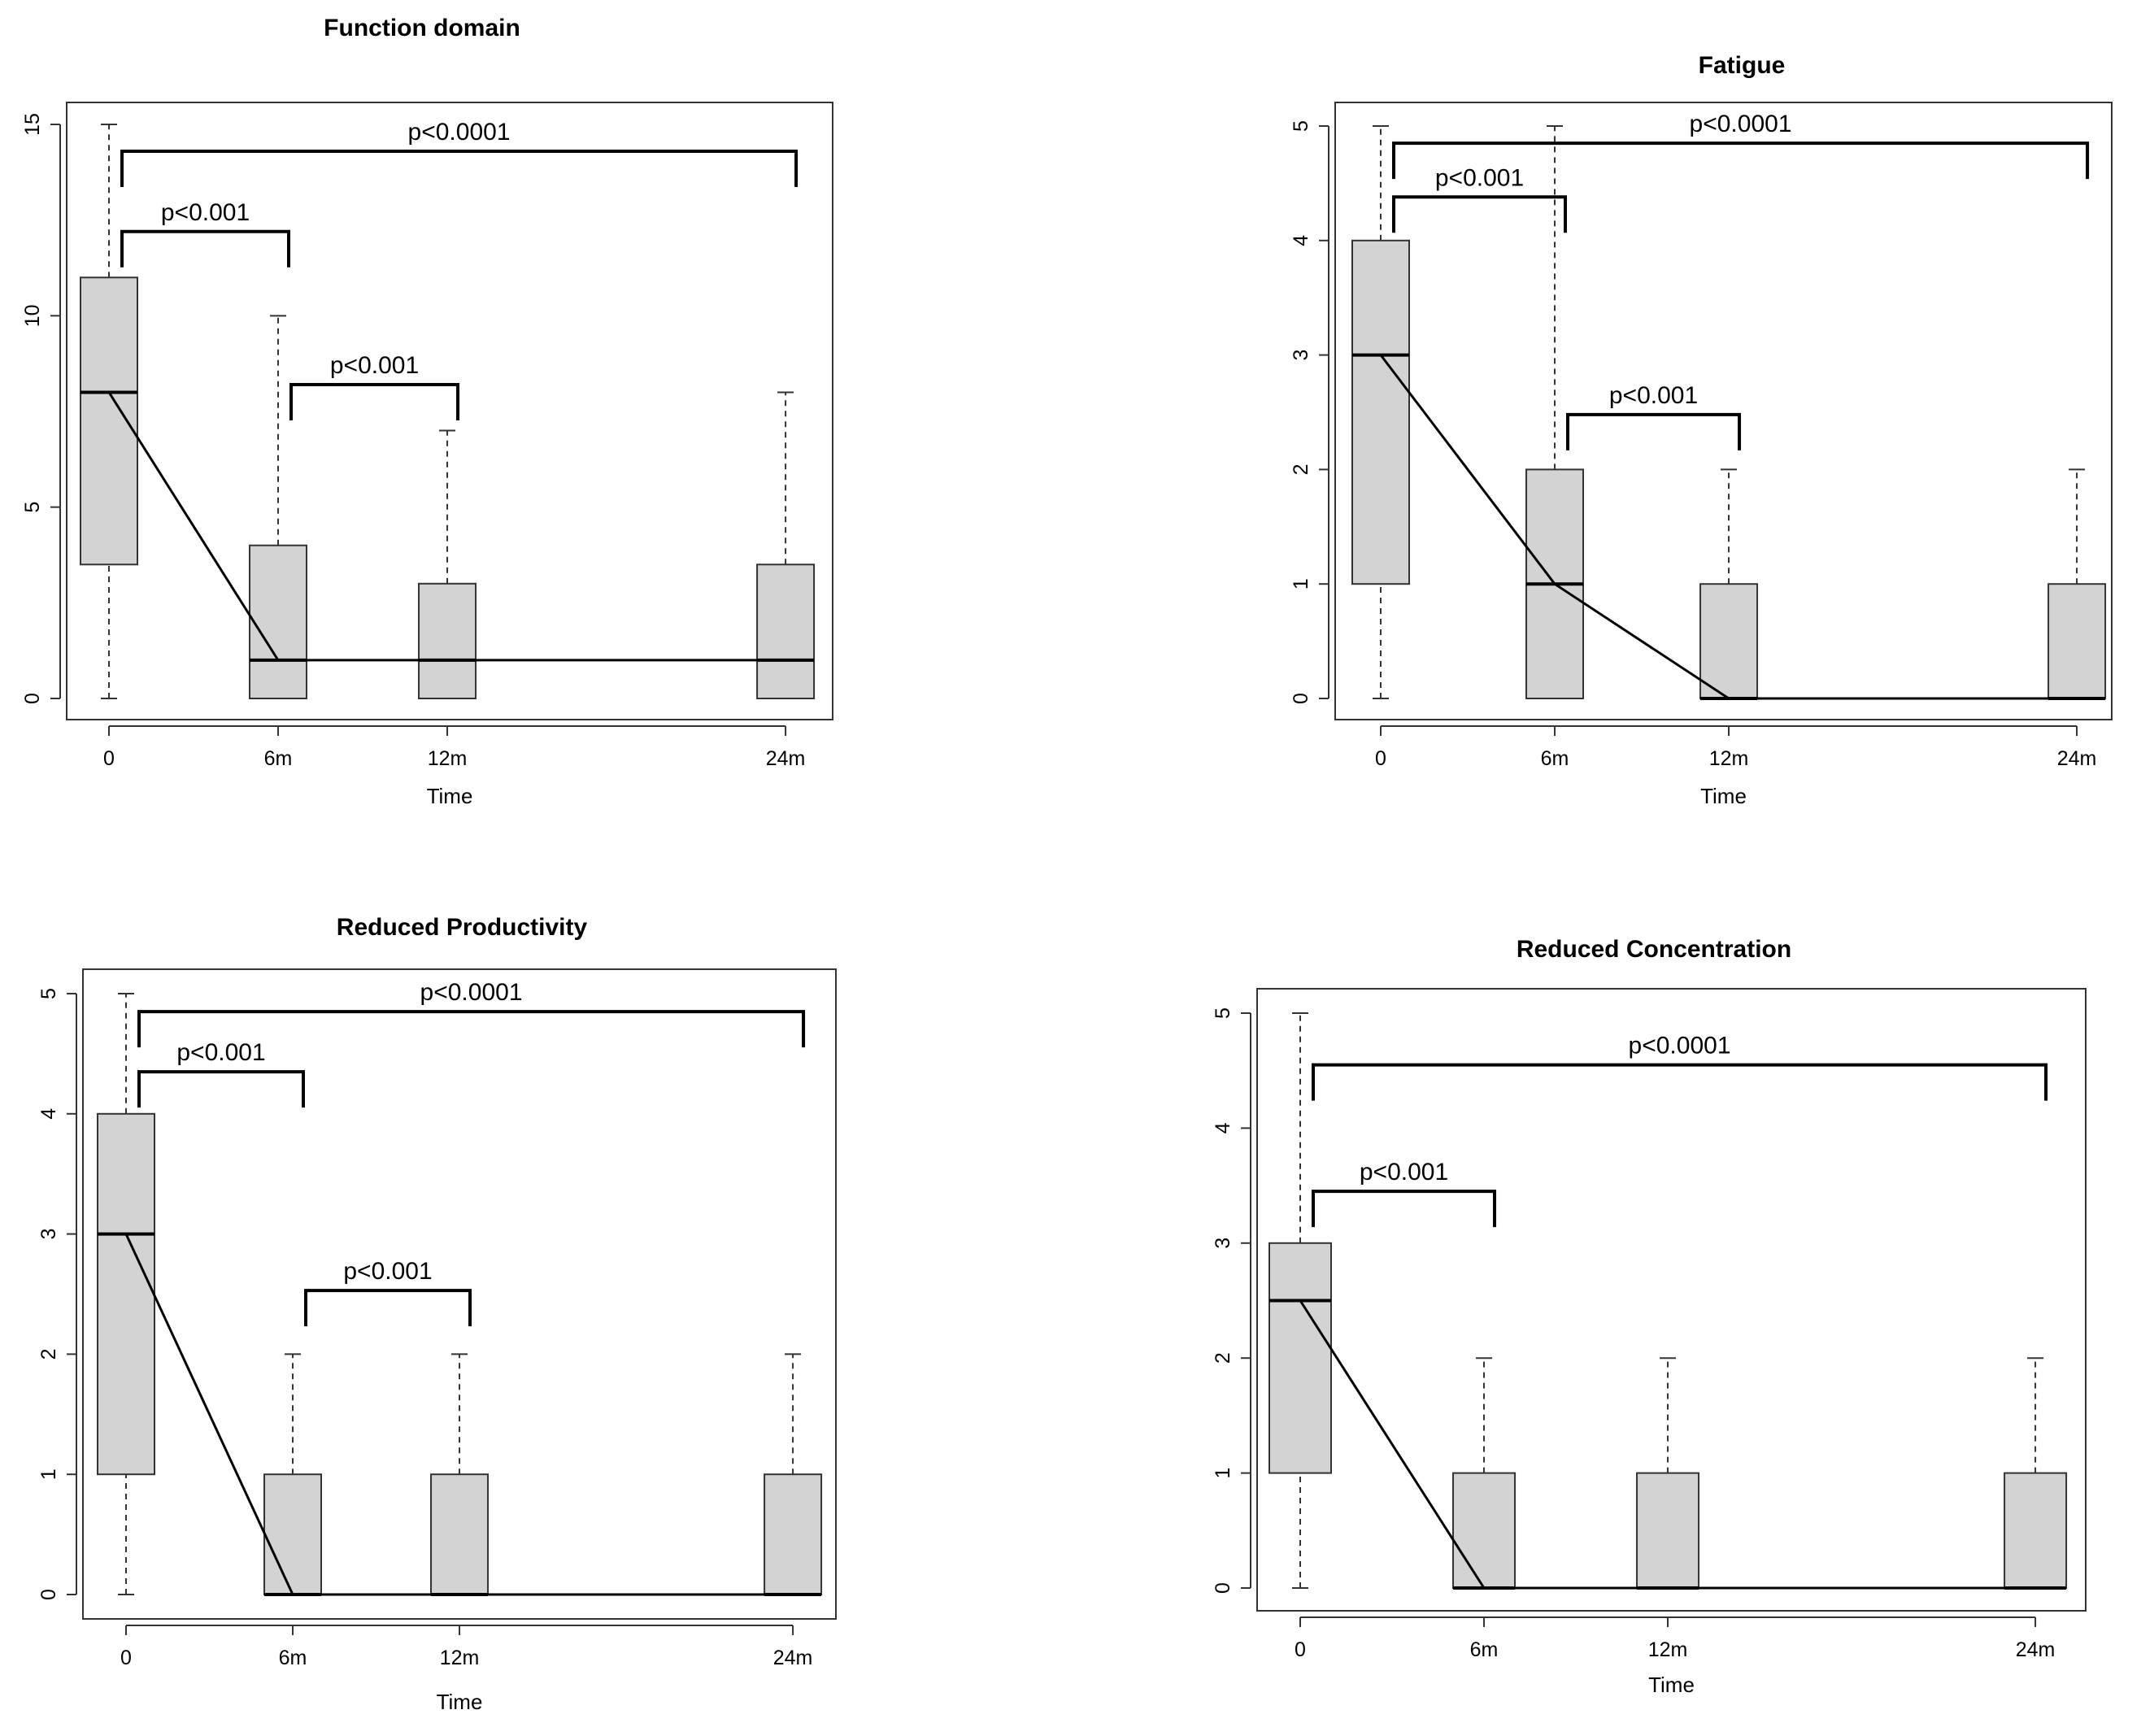 The height and width of the screenshot is (1736, 2141). I want to click on y-tick-label: 15, so click(32, 124).